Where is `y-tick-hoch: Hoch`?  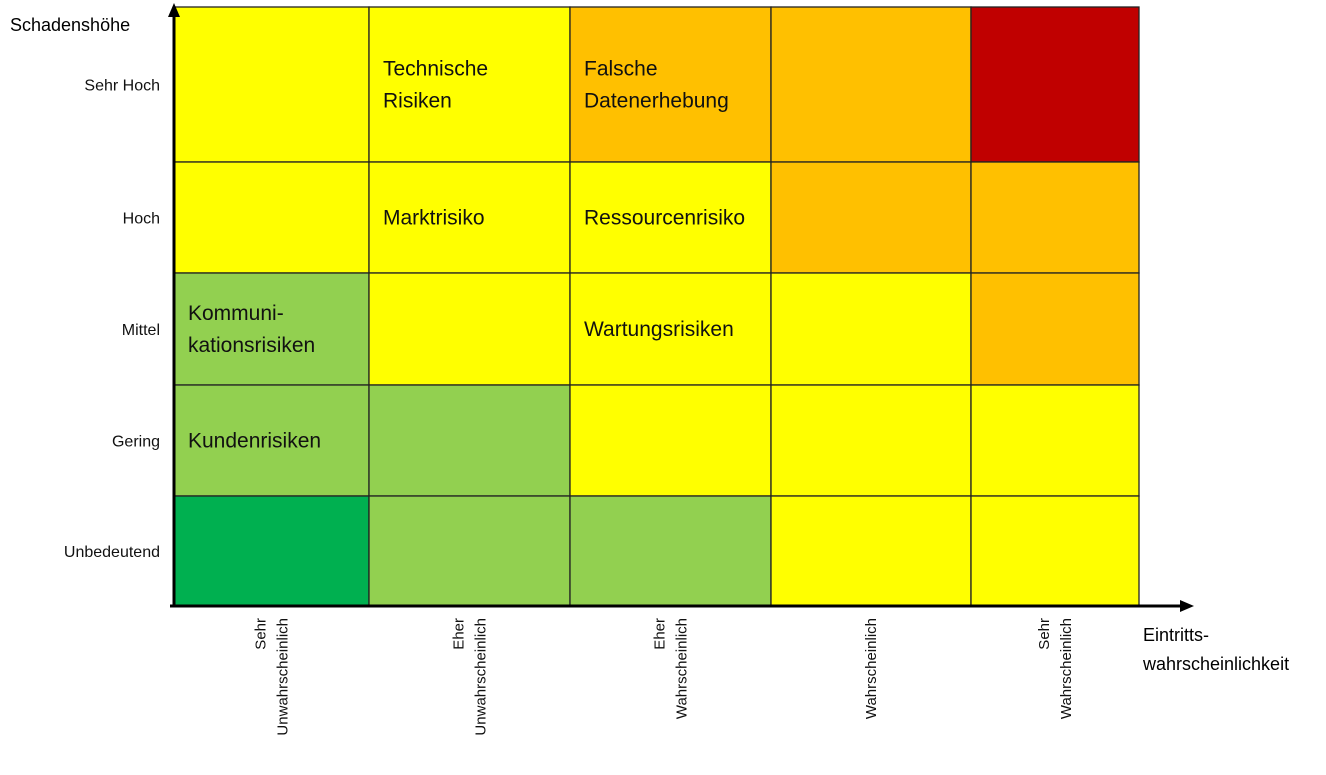 y-tick-hoch: Hoch is located at coordinates (141, 219).